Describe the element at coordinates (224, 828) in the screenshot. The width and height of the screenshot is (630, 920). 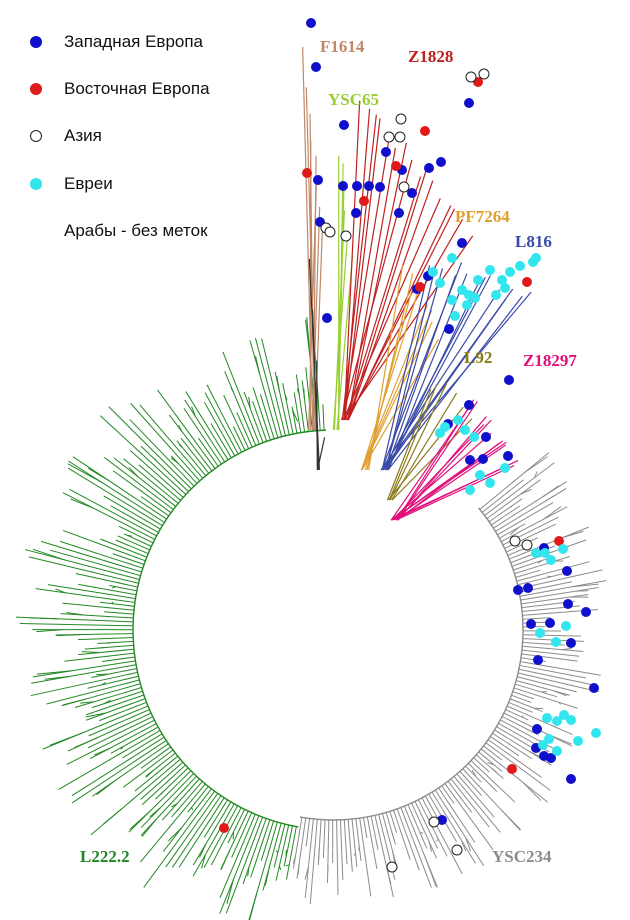
I see `eastern-europe-dot` at that location.